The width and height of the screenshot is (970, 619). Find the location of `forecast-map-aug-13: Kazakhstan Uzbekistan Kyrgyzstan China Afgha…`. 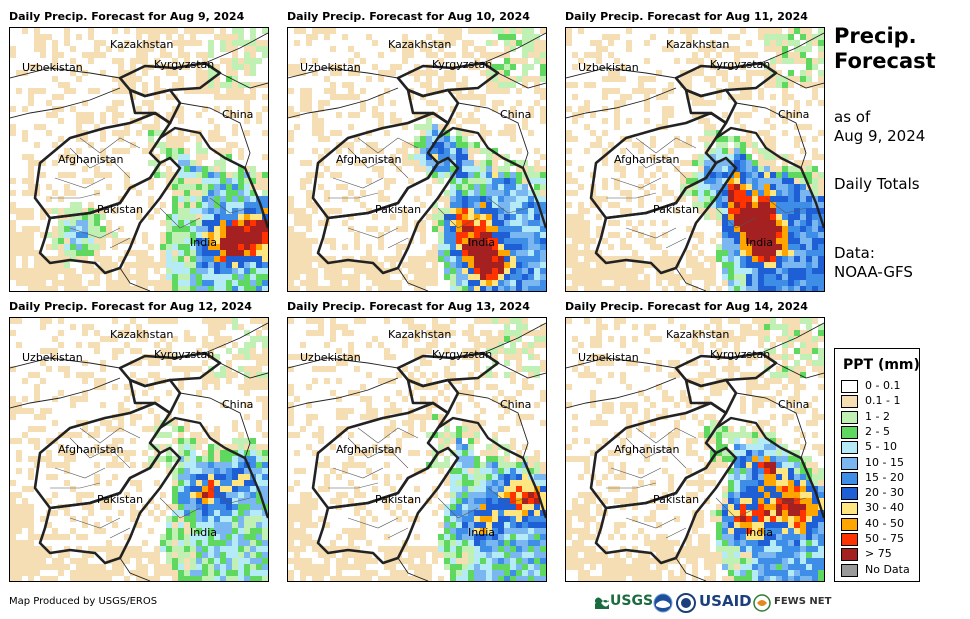

forecast-map-aug-13: Kazakhstan Uzbekistan Kyrgyzstan China Afgha… is located at coordinates (417, 449).